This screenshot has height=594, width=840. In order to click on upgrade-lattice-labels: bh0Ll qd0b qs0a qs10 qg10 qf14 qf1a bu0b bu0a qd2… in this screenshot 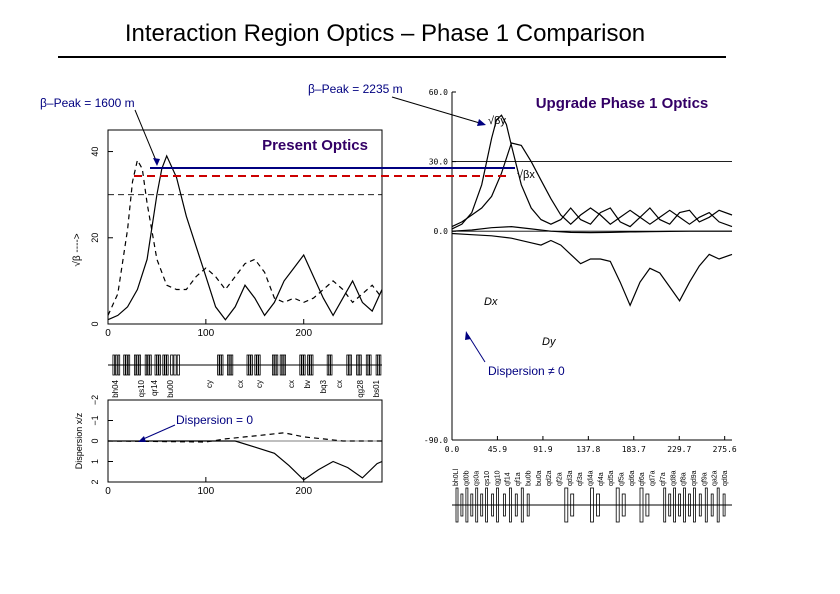, I will do `click(591, 477)`.